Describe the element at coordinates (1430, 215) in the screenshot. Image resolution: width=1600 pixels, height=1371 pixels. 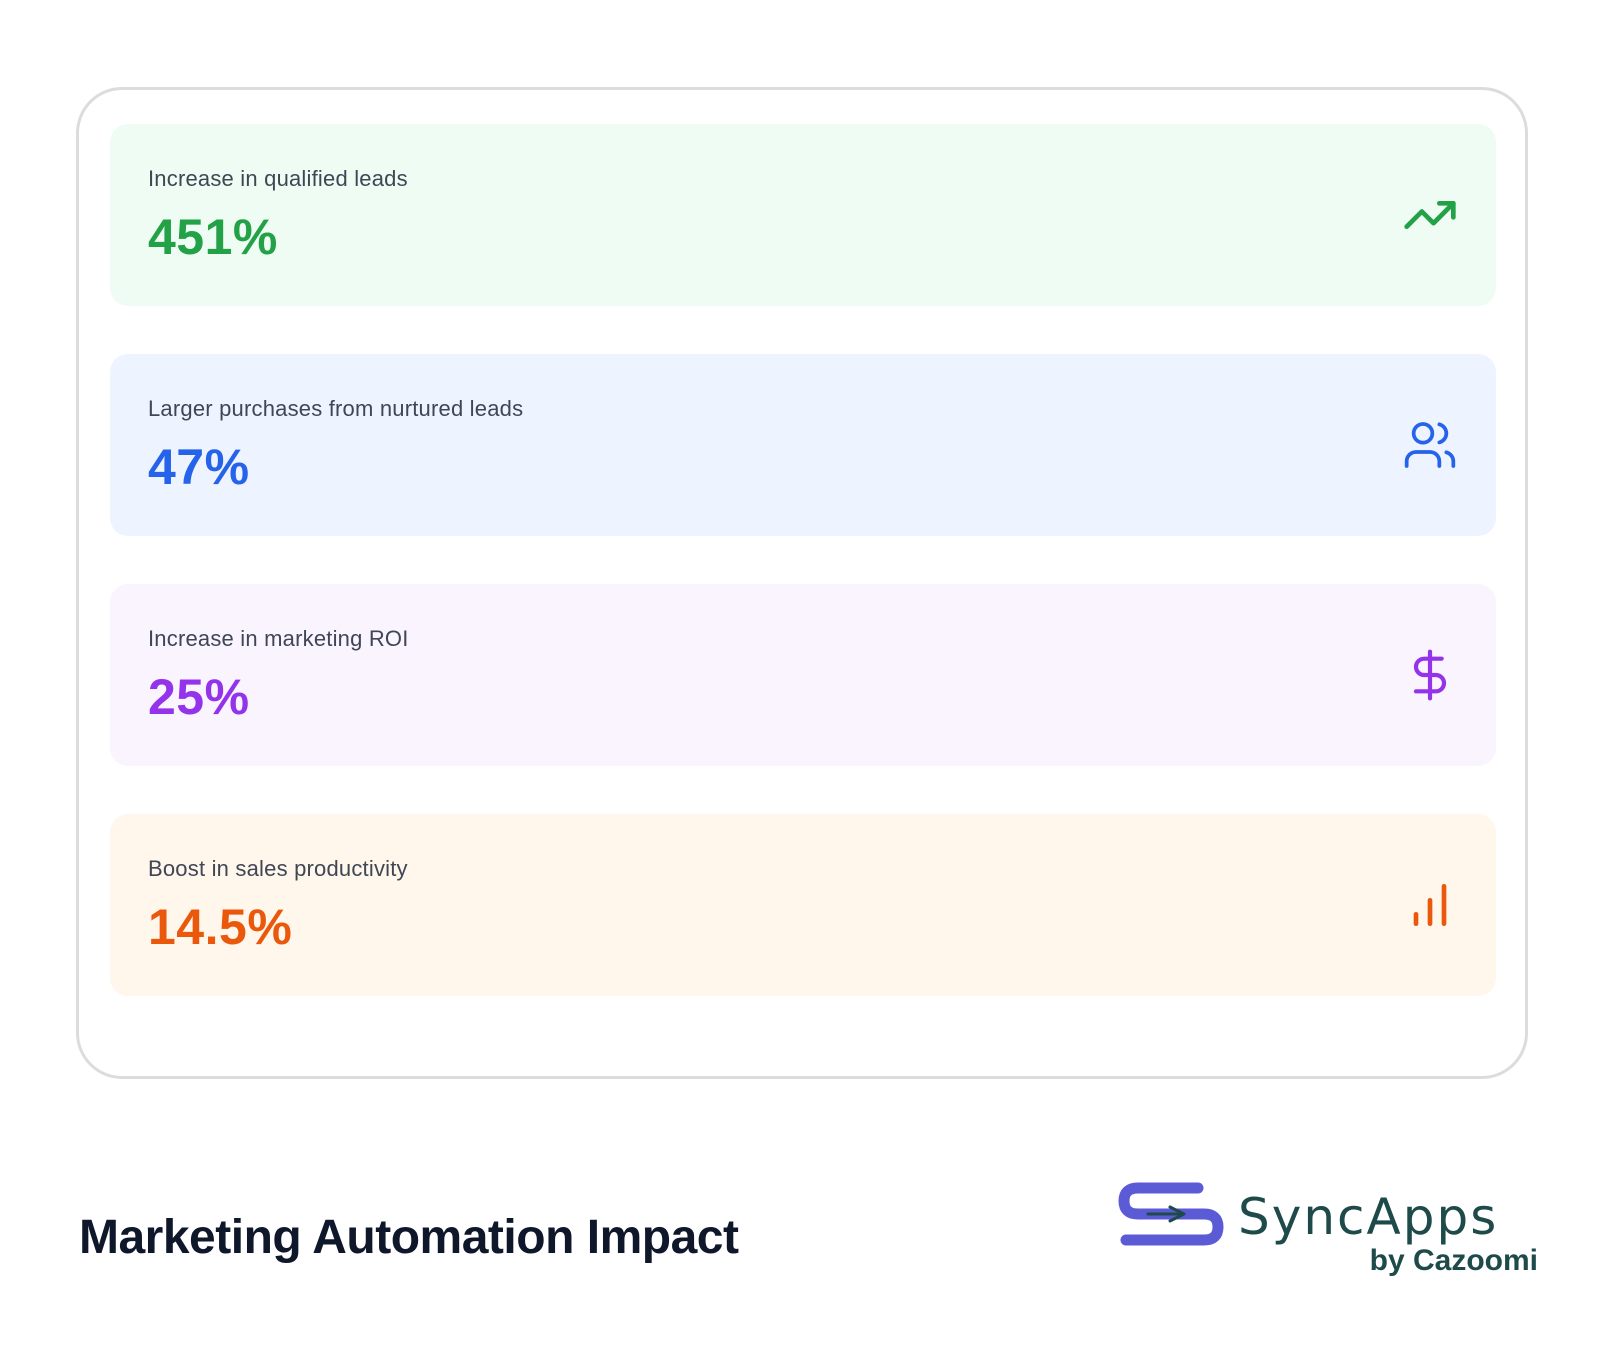
I see `trending-up-icon` at that location.